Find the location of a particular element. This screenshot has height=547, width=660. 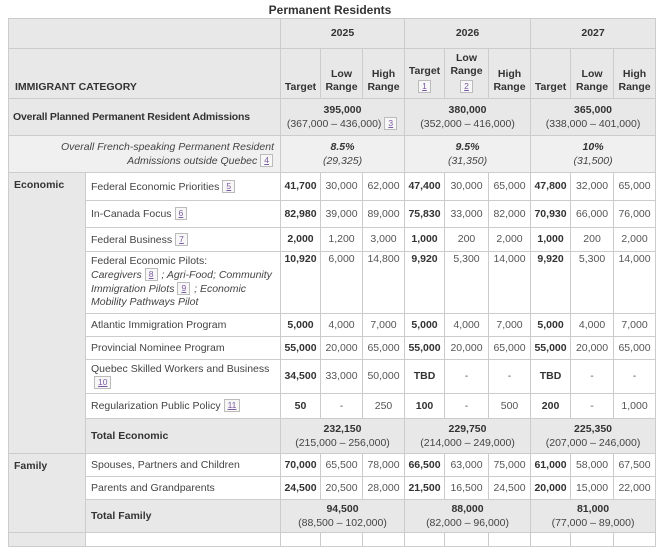

economic-group-label: Economic is located at coordinates (47, 313).